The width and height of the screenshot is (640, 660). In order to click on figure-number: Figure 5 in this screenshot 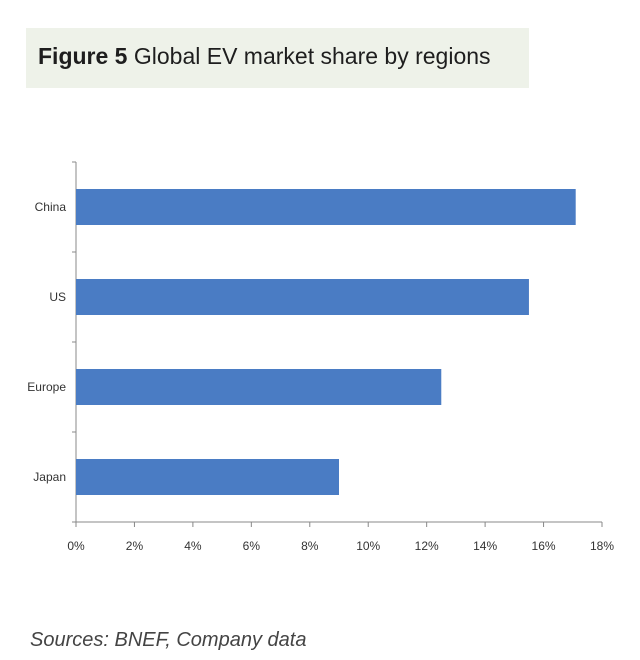, I will do `click(83, 56)`.